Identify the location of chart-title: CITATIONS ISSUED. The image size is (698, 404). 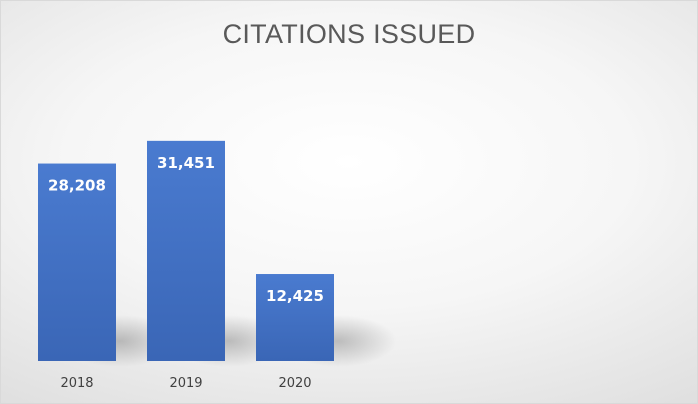
(349, 34).